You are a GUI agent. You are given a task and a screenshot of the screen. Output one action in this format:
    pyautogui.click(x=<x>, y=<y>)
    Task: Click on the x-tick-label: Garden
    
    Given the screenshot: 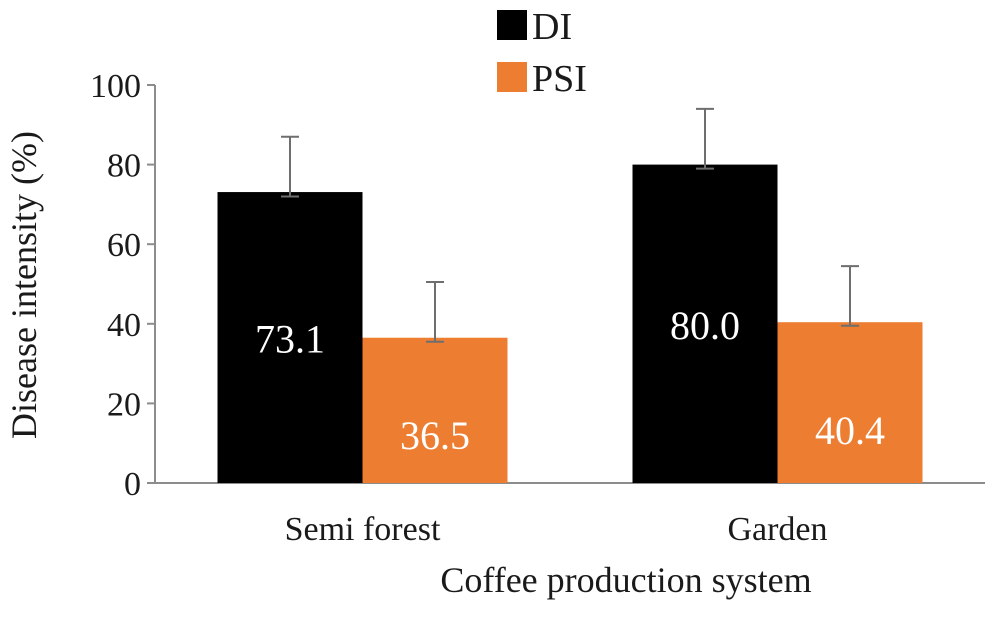 What is the action you would take?
    pyautogui.click(x=777, y=529)
    